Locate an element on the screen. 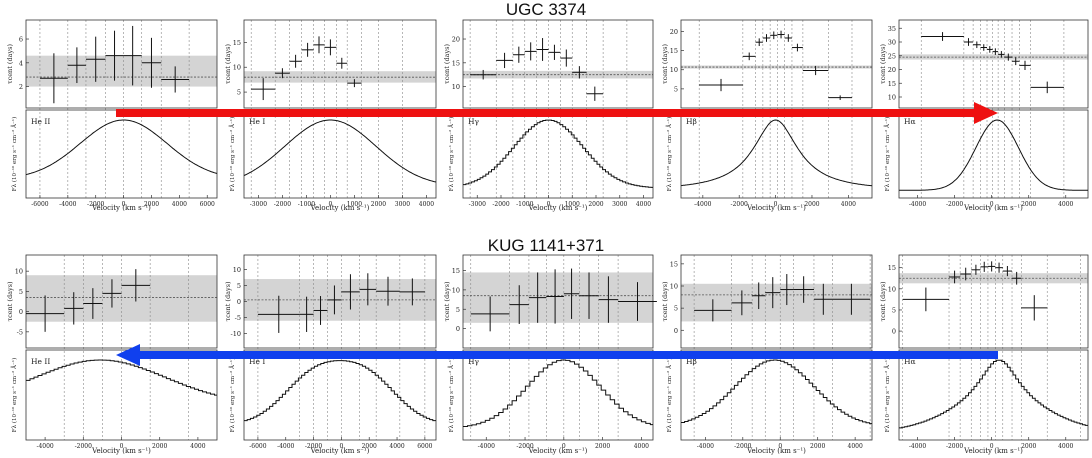 The width and height of the screenshot is (1092, 458). x-tick-label: -6000 is located at coordinates (257, 446).